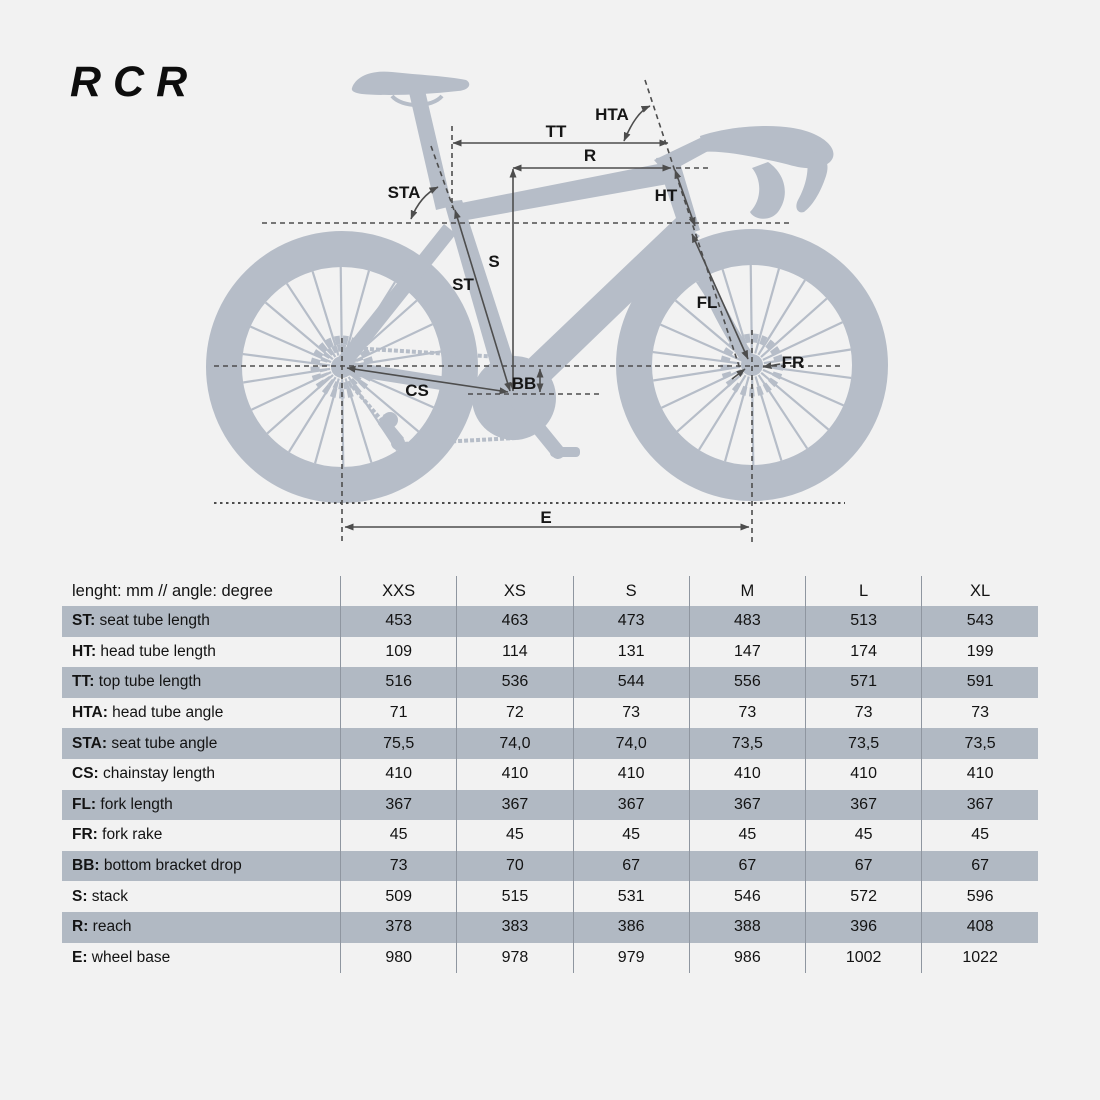 The height and width of the screenshot is (1100, 1100). Describe the element at coordinates (863, 958) in the screenshot. I see `value-cell: 1002` at that location.